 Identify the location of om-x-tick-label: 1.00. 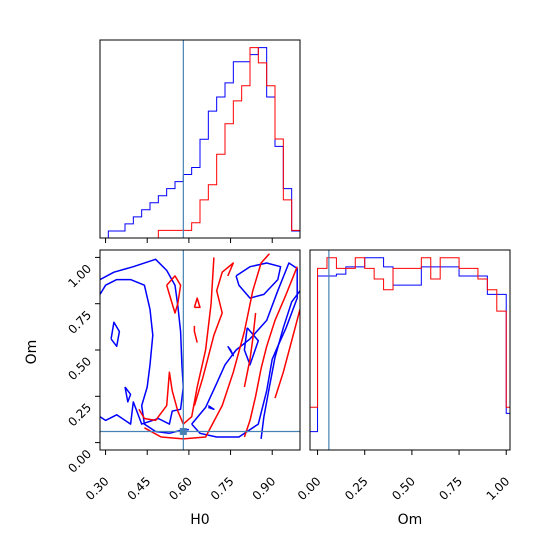
(498, 488).